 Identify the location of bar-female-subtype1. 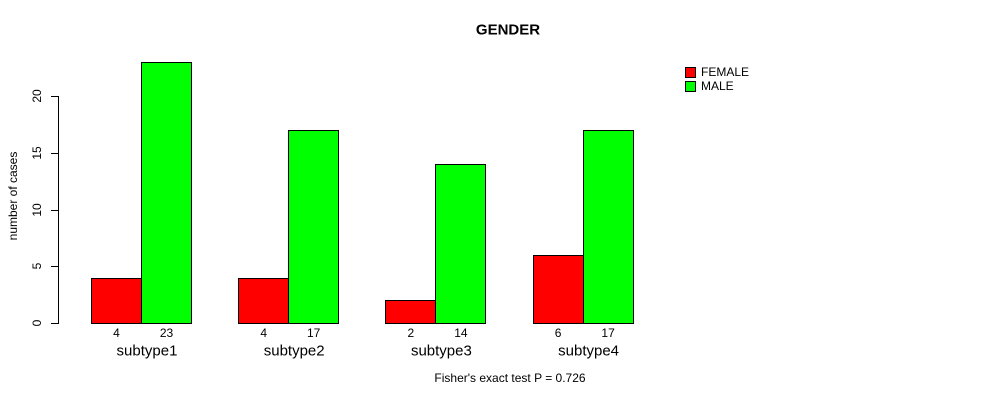
(116, 300).